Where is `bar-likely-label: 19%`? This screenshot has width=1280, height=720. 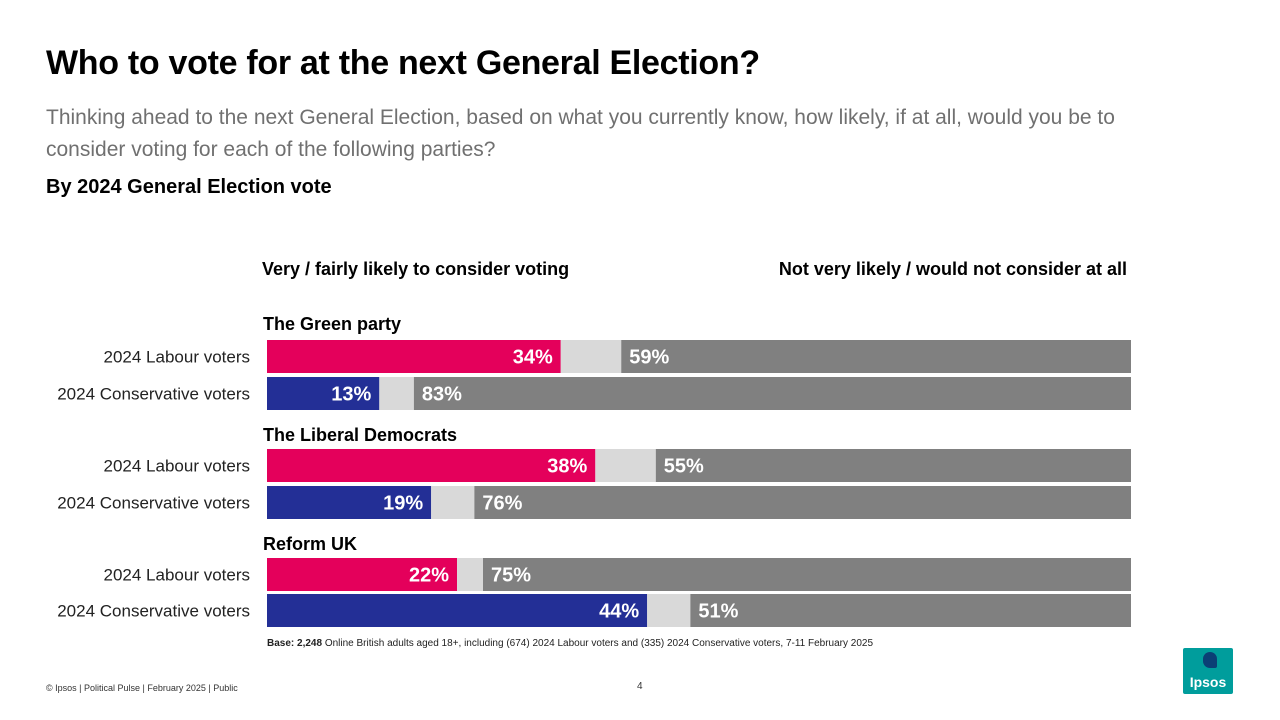 bar-likely-label: 19% is located at coordinates (403, 504).